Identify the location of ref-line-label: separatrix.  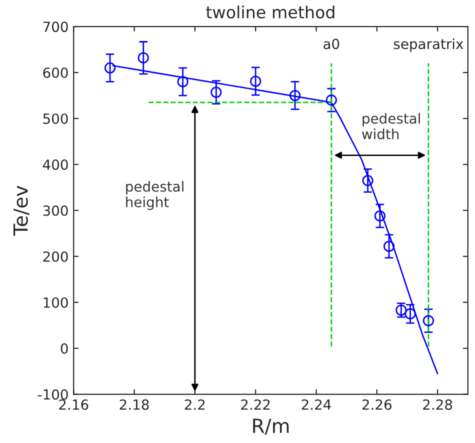
(429, 45).